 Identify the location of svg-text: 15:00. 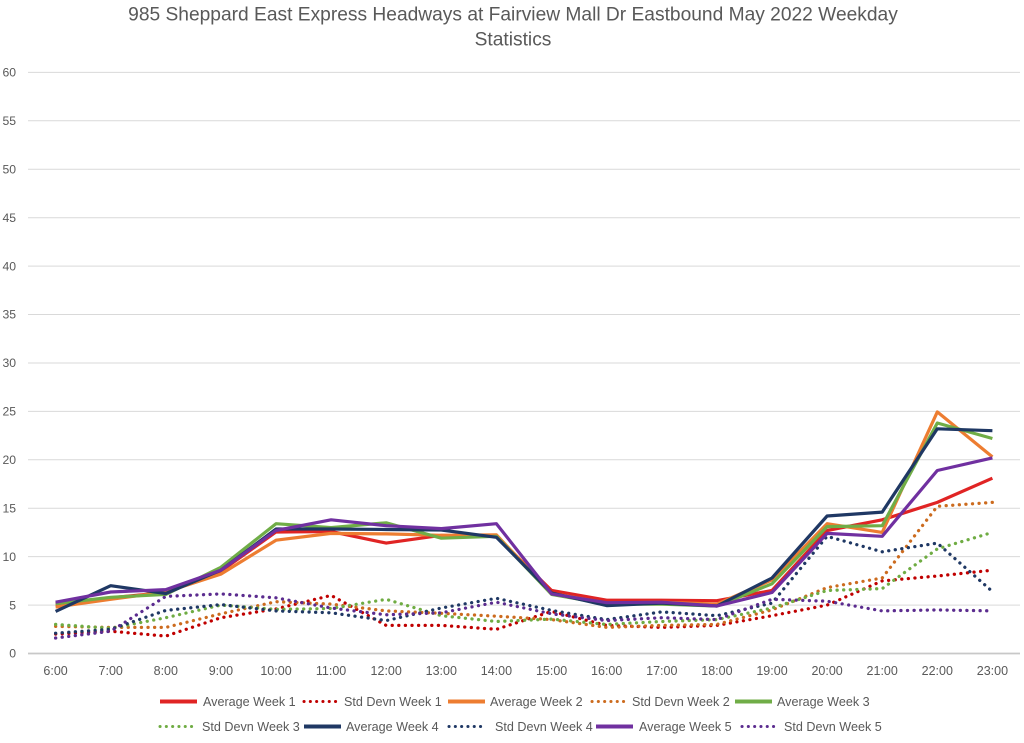
(551, 671).